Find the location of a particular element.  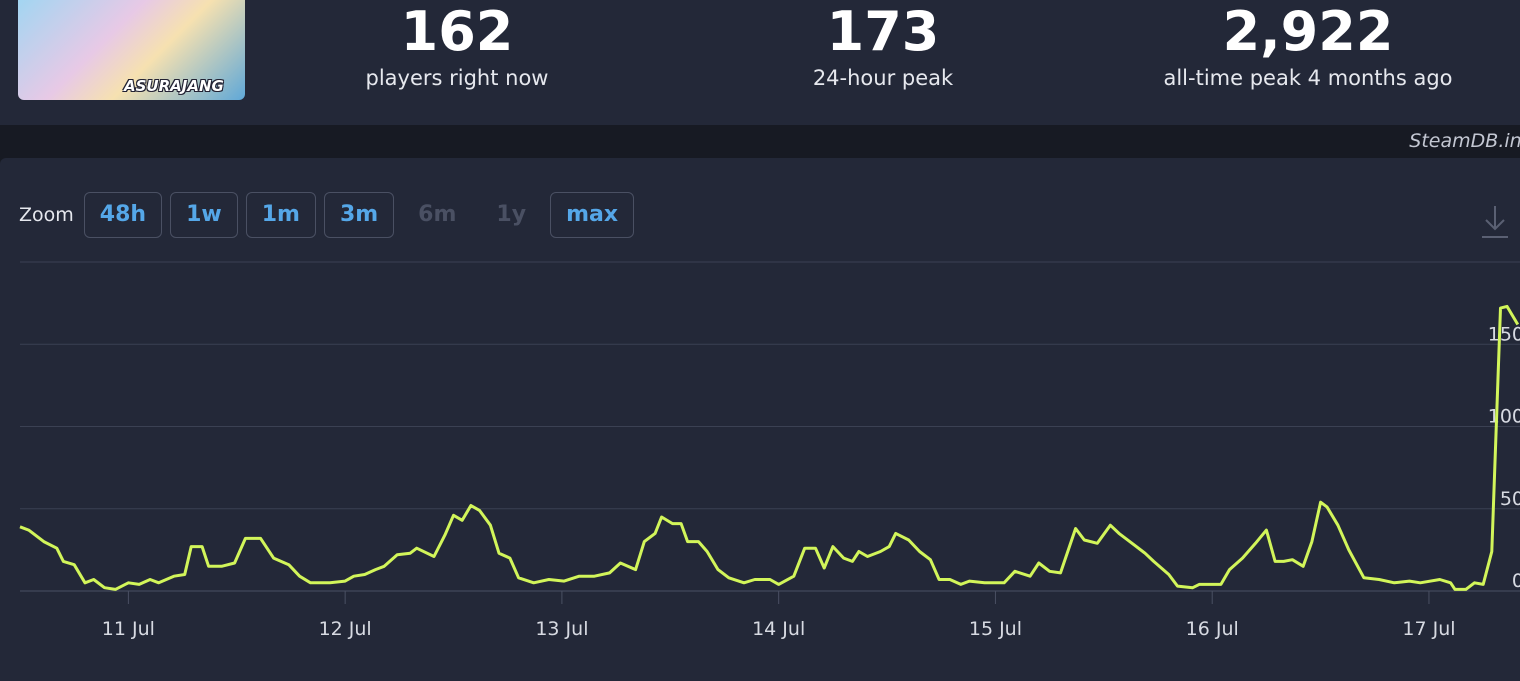

x-tick-label: 16 Jul is located at coordinates (1212, 629).